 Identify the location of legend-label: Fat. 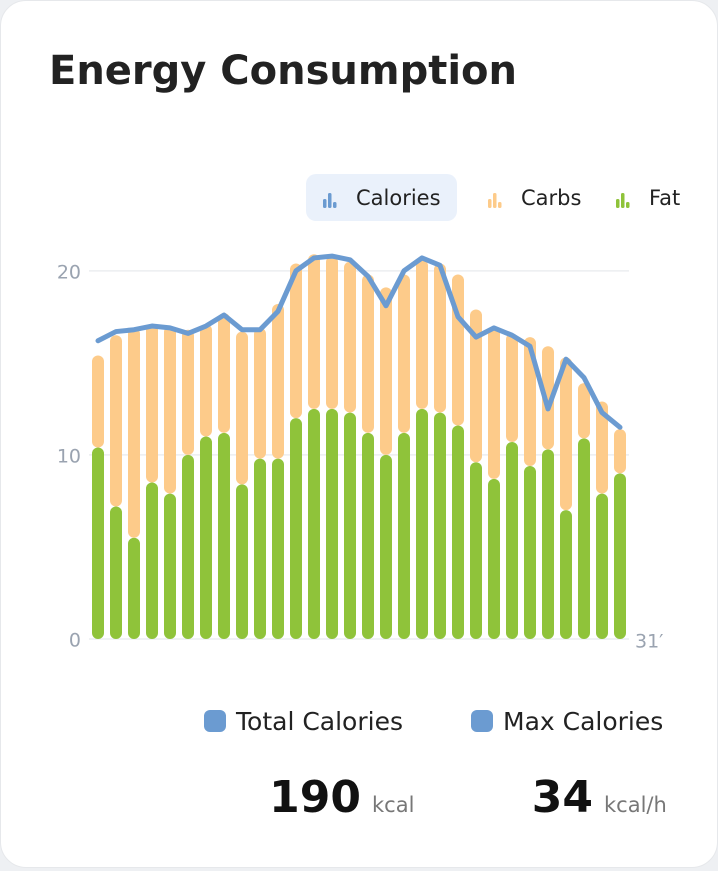
(664, 198).